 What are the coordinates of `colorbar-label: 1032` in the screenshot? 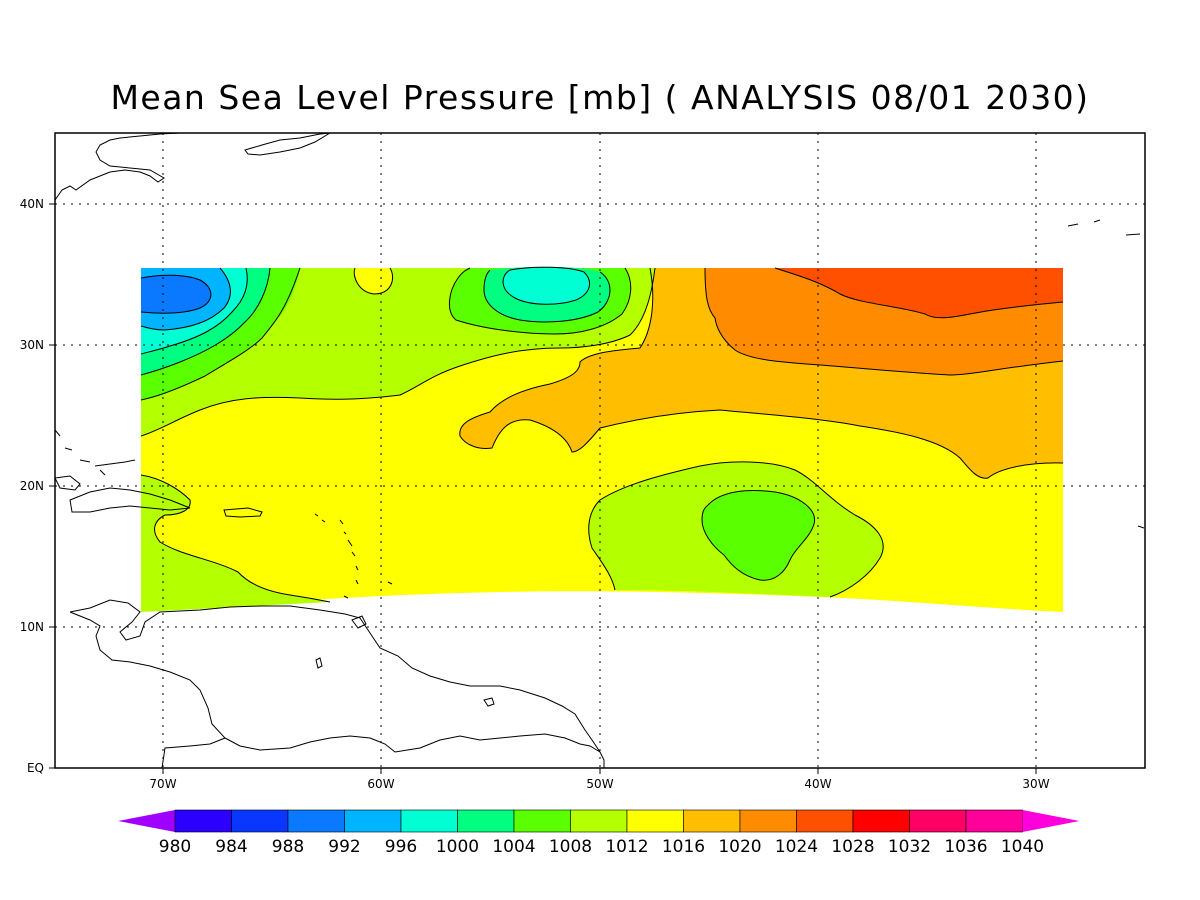 It's located at (909, 847).